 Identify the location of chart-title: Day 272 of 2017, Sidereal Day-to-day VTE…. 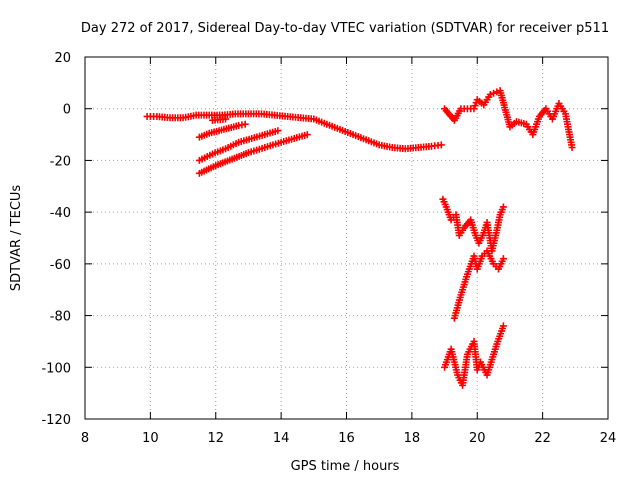
(345, 28).